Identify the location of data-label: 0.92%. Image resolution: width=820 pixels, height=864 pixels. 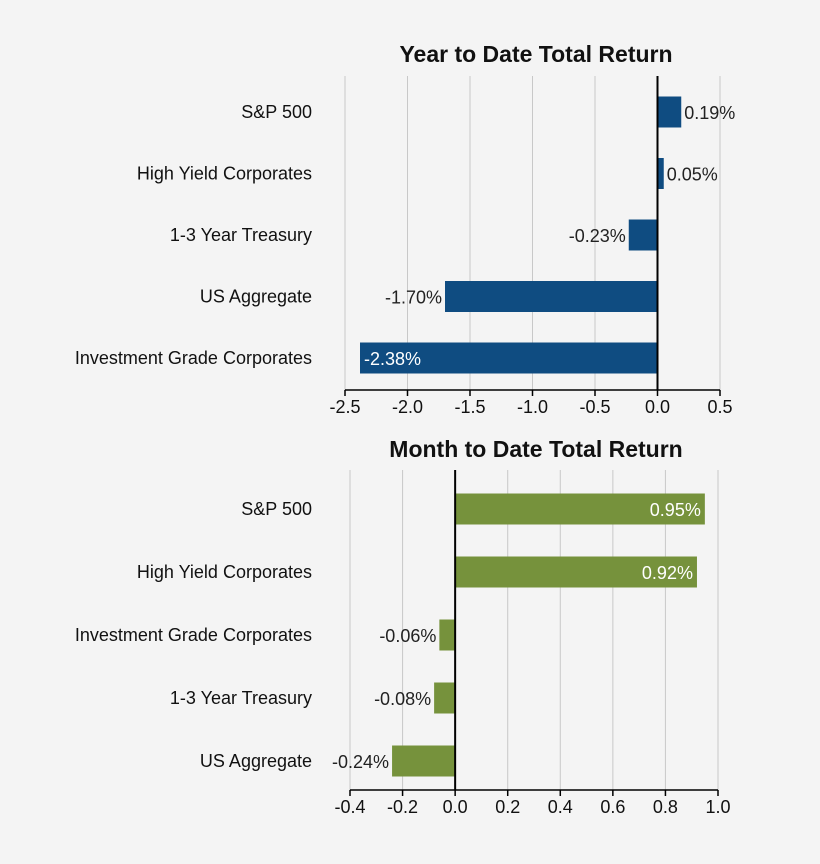
(667, 573).